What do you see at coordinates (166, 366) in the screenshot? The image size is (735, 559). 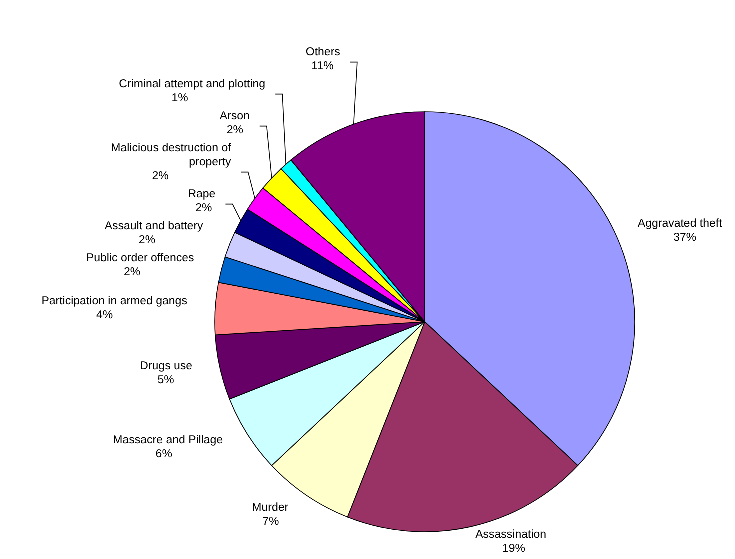 I see `slice-label: Drugs use` at bounding box center [166, 366].